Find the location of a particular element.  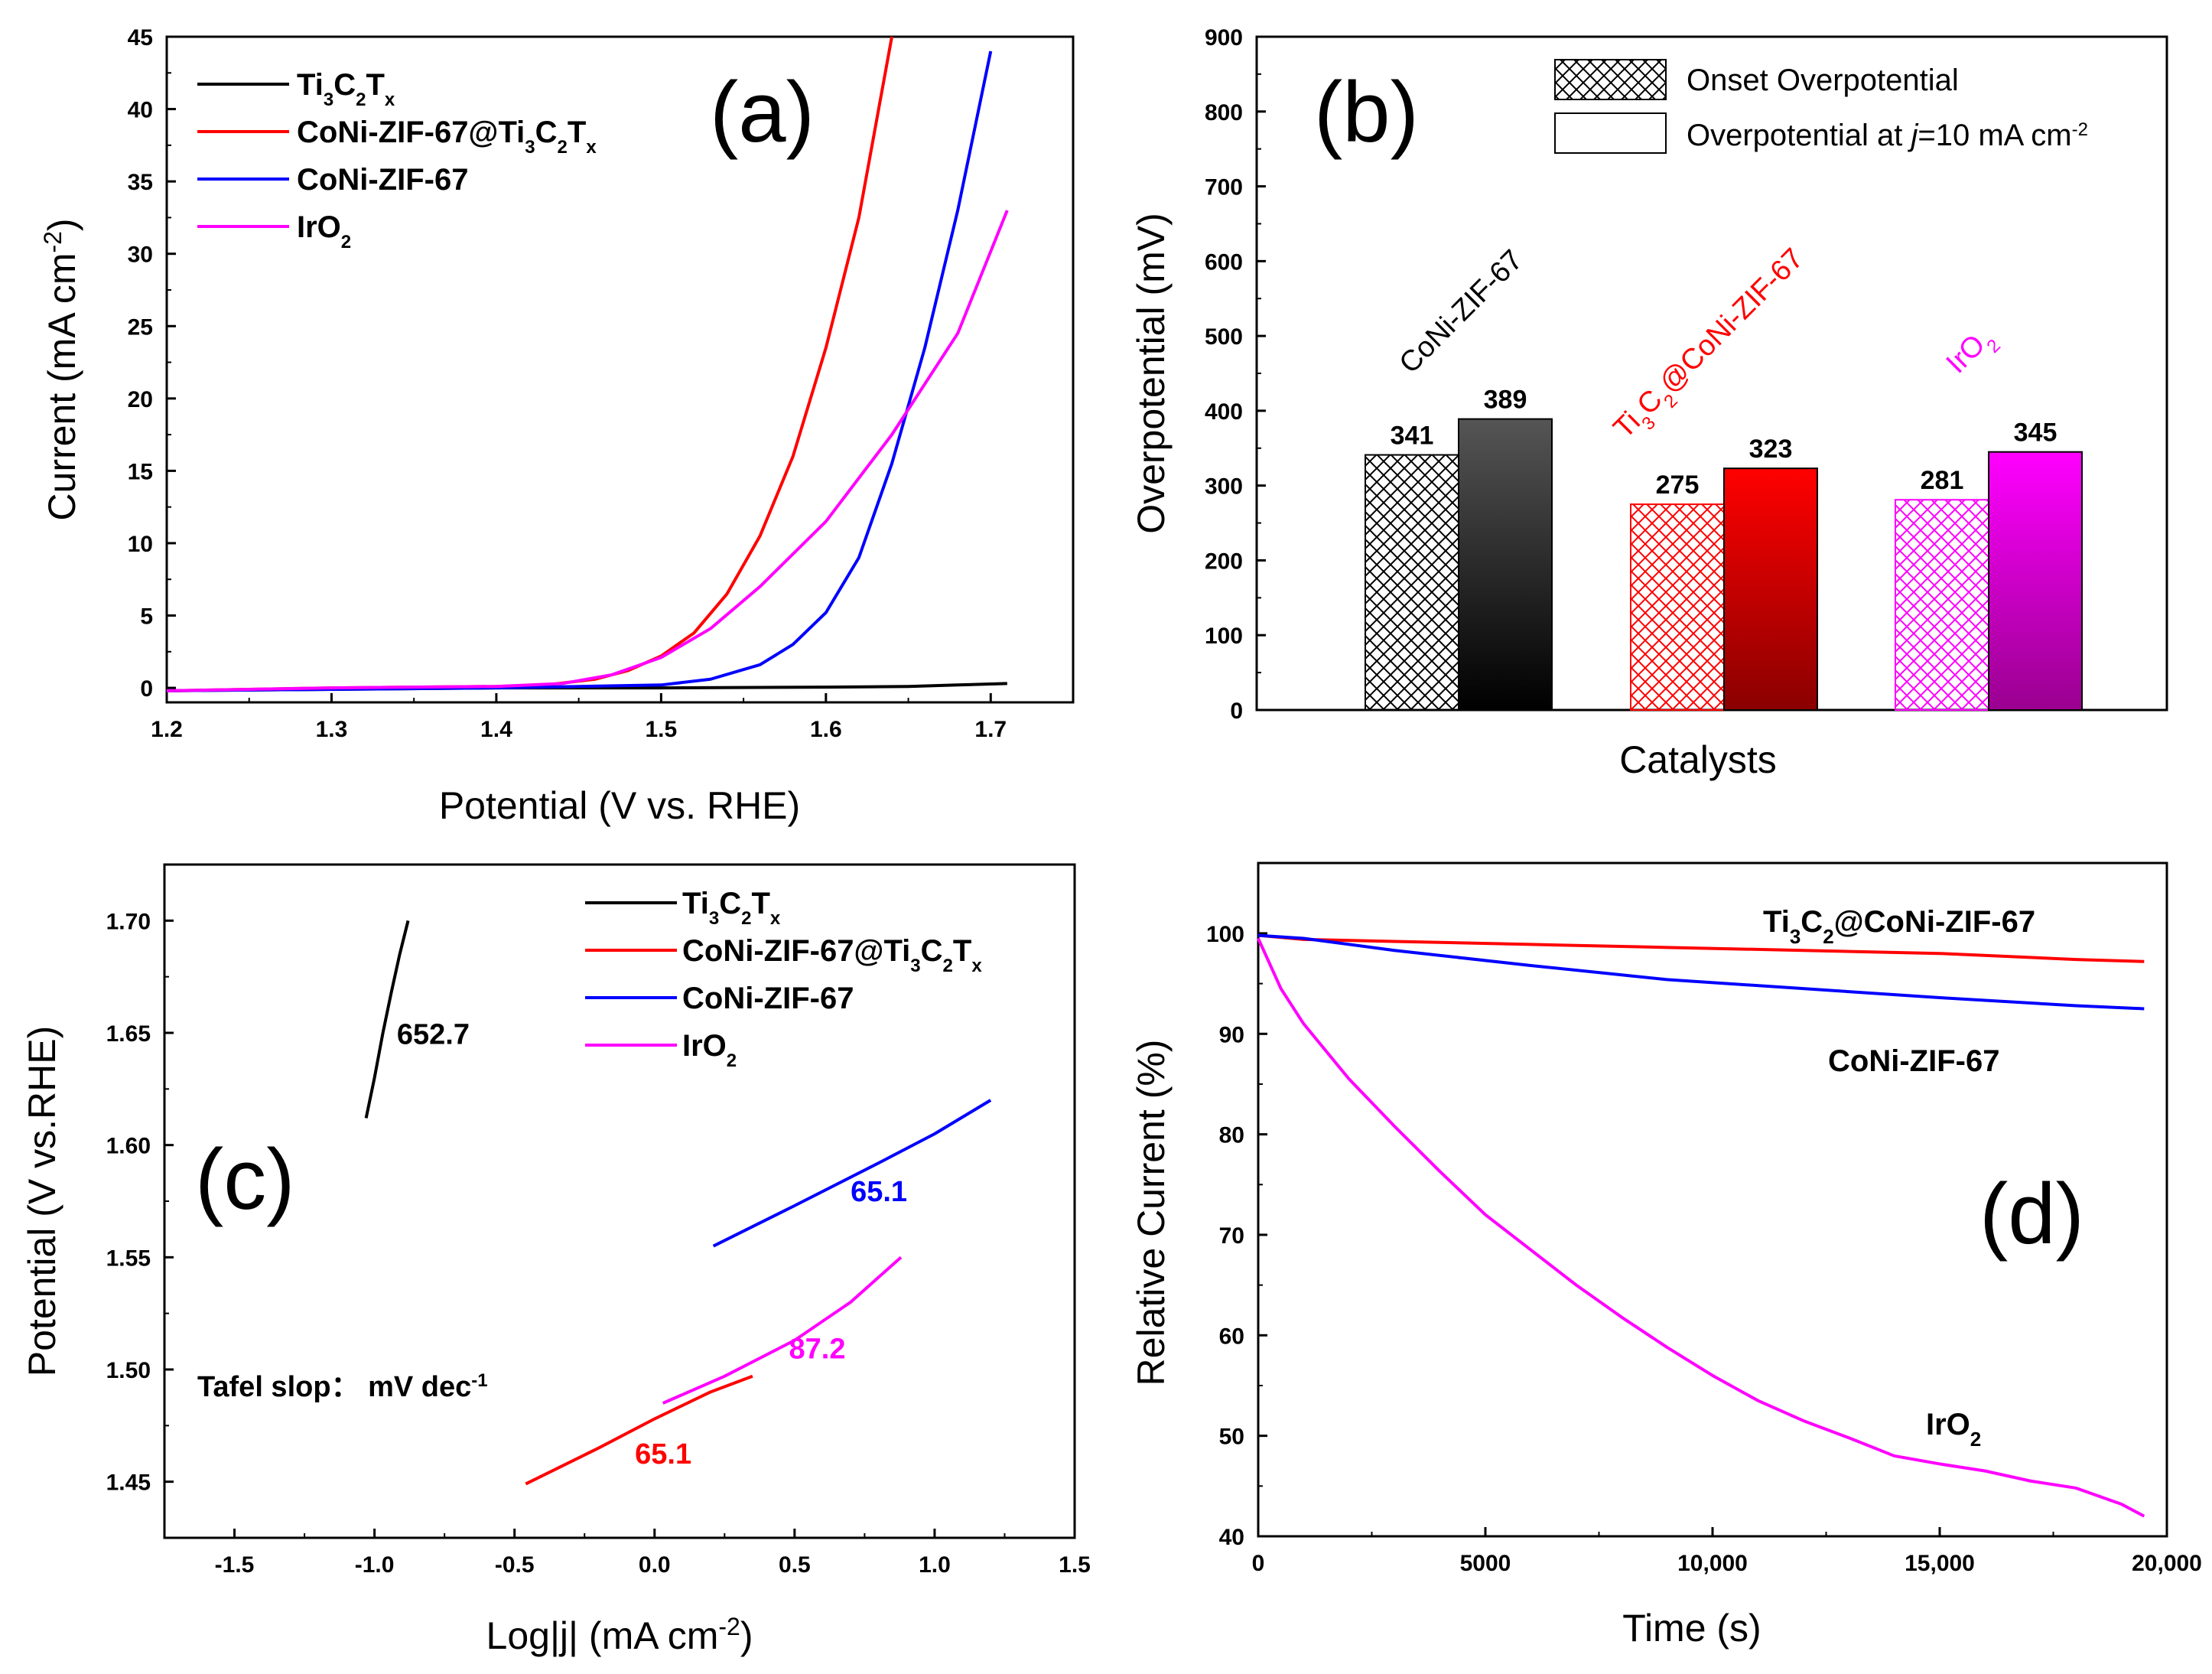

panel-c-ytick-label: 1.60 is located at coordinates (128, 1146).